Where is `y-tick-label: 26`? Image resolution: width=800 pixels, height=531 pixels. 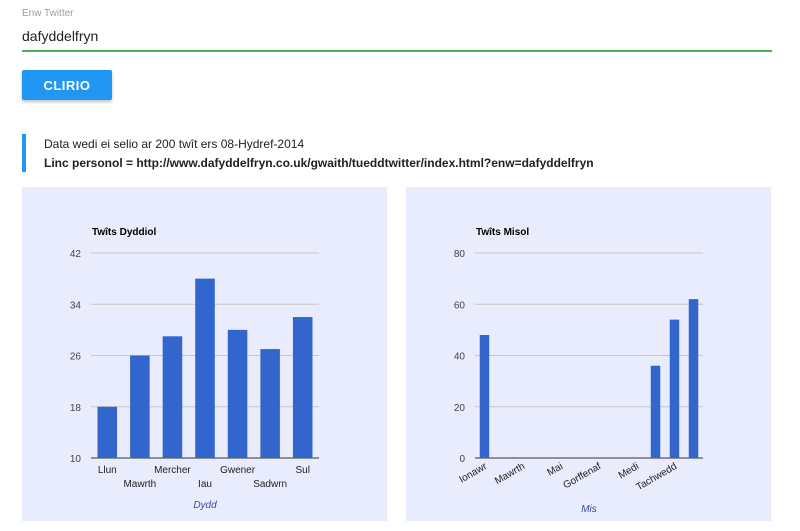 y-tick-label: 26 is located at coordinates (76, 357).